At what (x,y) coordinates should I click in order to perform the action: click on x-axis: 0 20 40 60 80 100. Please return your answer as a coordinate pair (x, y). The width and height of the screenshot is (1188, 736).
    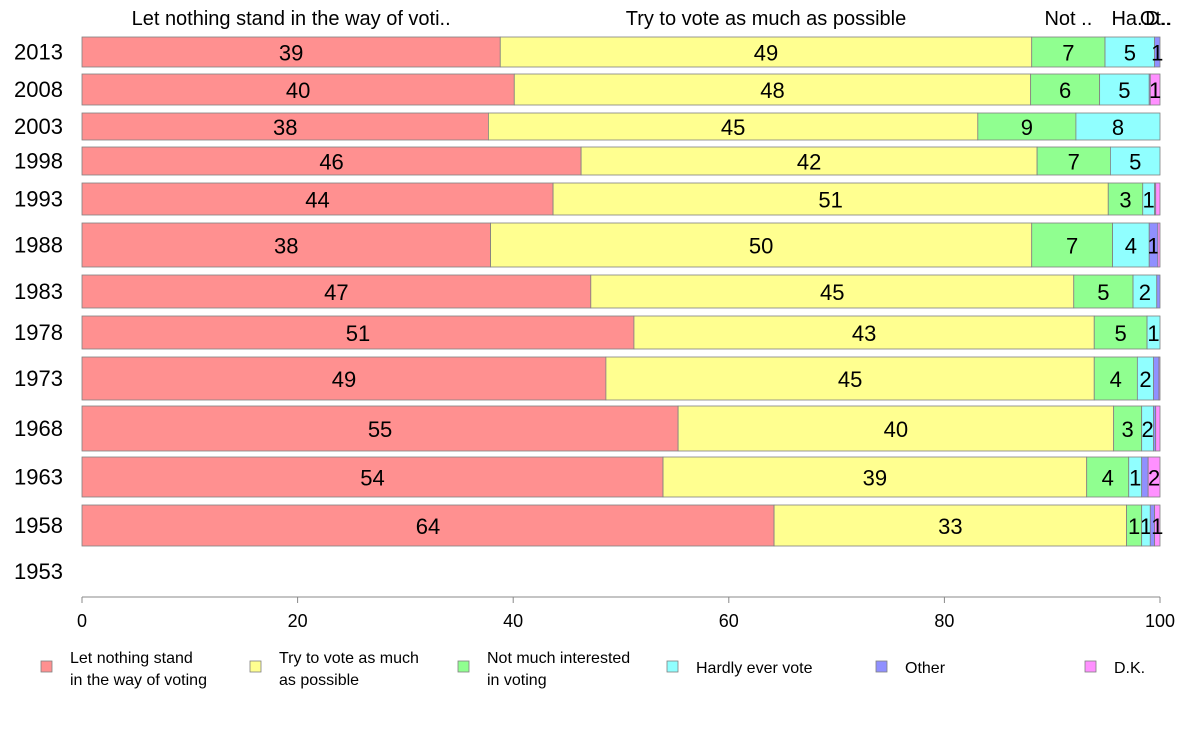
    Looking at the image, I should click on (626, 613).